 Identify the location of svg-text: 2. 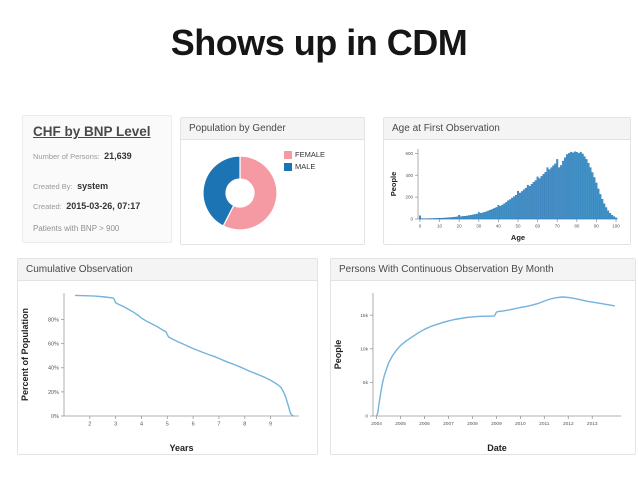
(89, 425).